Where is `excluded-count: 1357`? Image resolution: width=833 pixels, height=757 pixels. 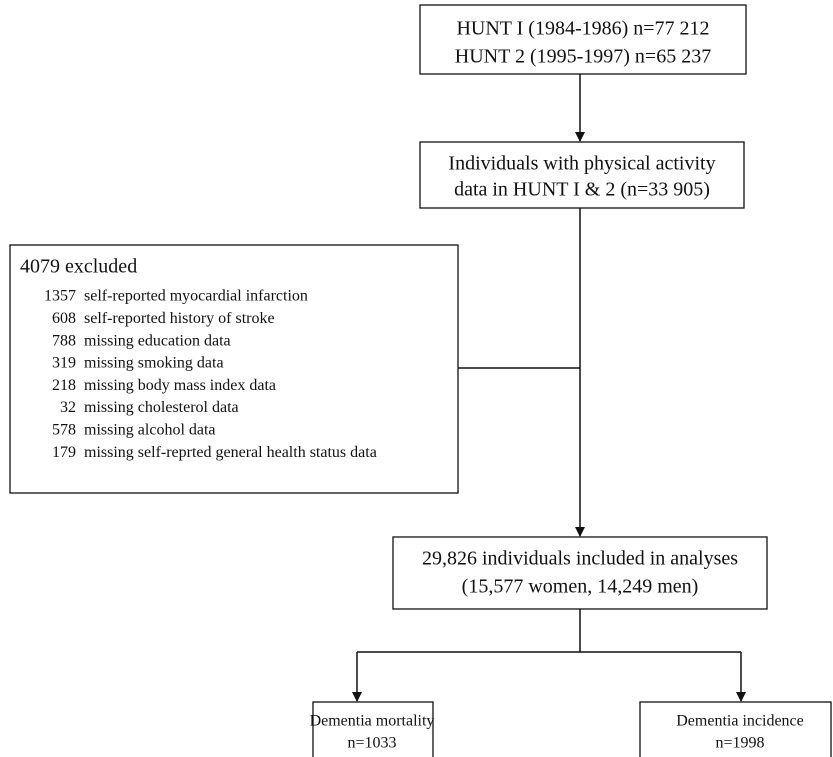 excluded-count: 1357 is located at coordinates (60, 296).